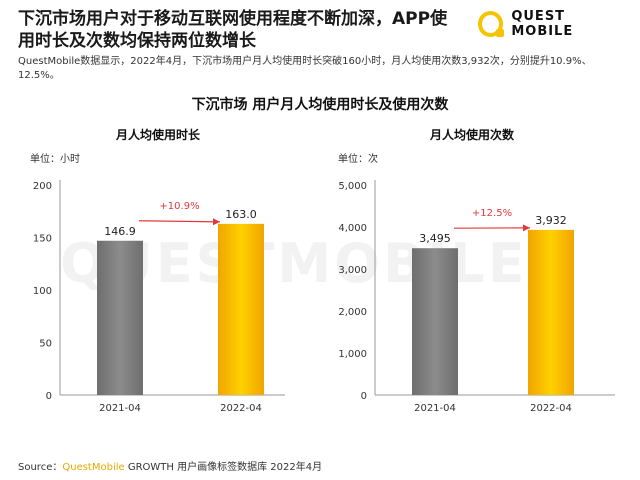  Describe the element at coordinates (40, 467) in the screenshot. I see `source-prefix: Source：` at that location.